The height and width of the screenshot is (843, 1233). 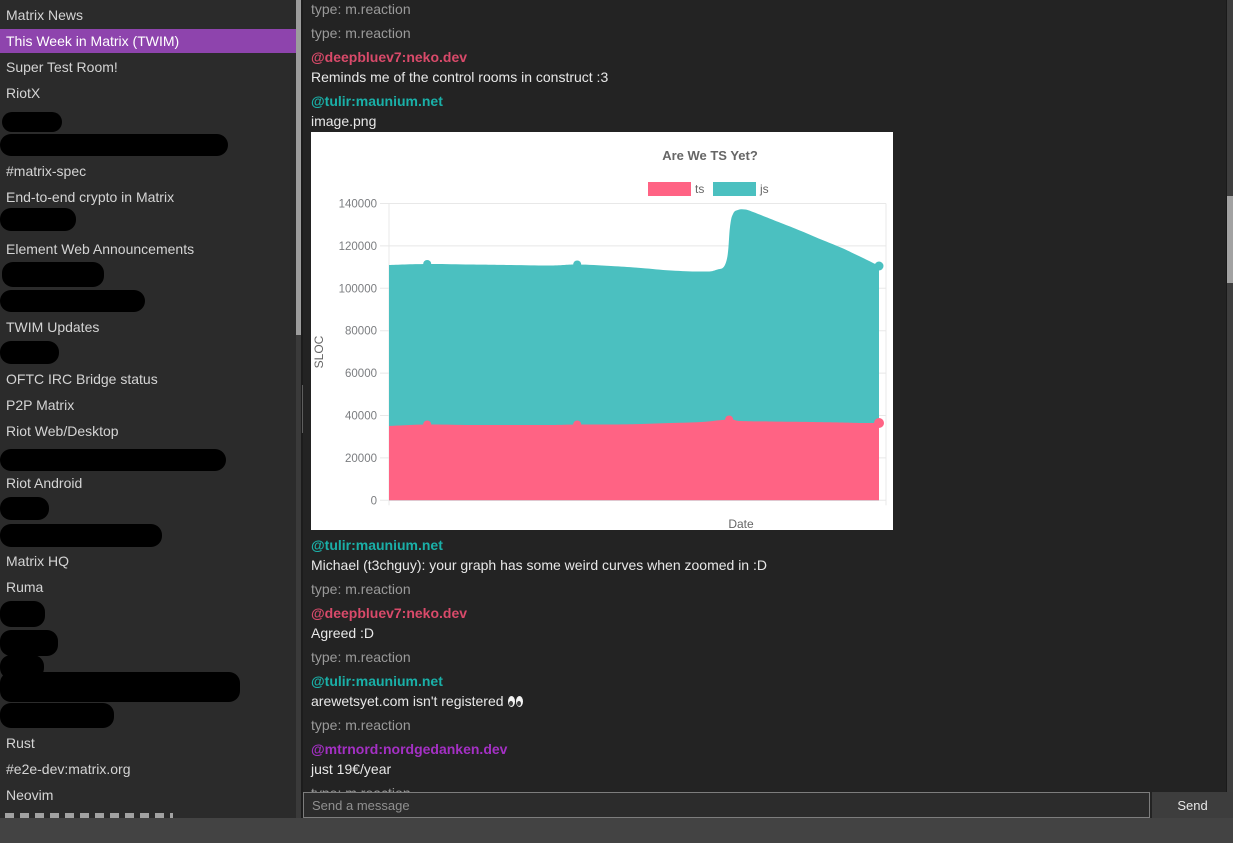 What do you see at coordinates (93, 41) in the screenshot?
I see `sidebar-item-this-week-in-matrix-twim: This Week in Matrix (TWIM)` at bounding box center [93, 41].